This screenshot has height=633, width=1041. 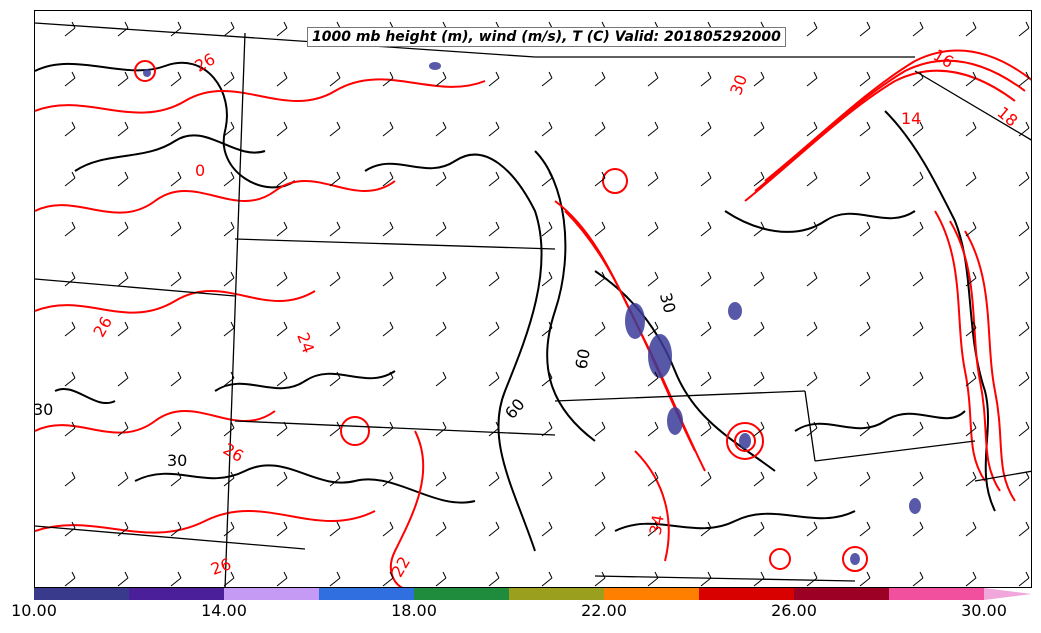 What do you see at coordinates (911, 118) in the screenshot?
I see `temp-contour-label: 14` at bounding box center [911, 118].